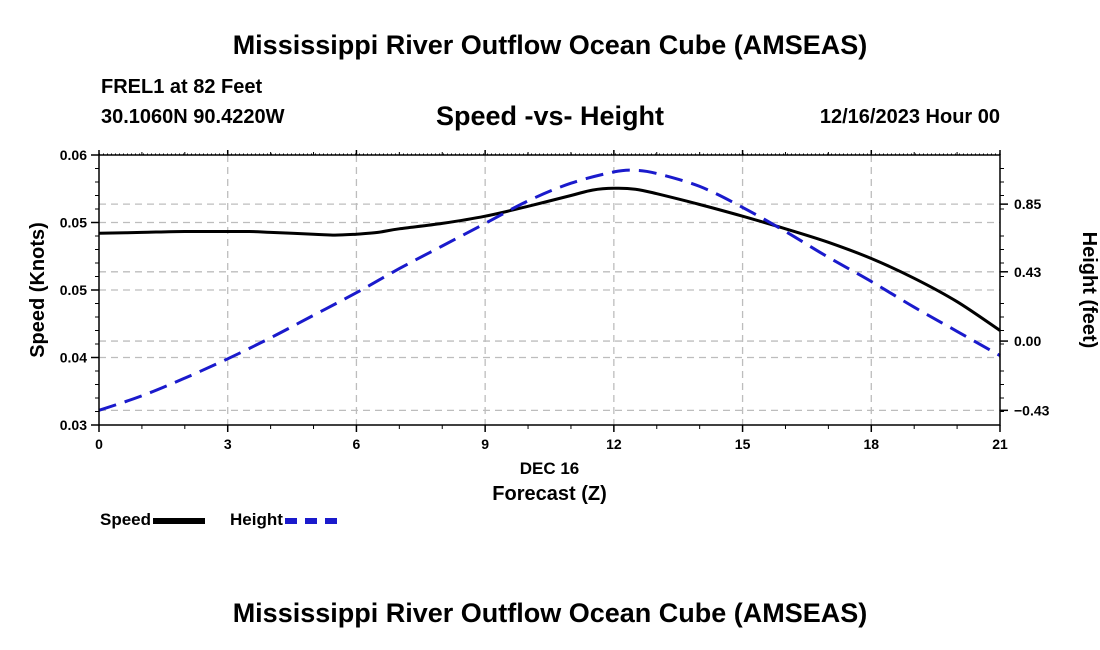  Describe the element at coordinates (550, 468) in the screenshot. I see `x-axis-sublabel: DEC 16` at that location.